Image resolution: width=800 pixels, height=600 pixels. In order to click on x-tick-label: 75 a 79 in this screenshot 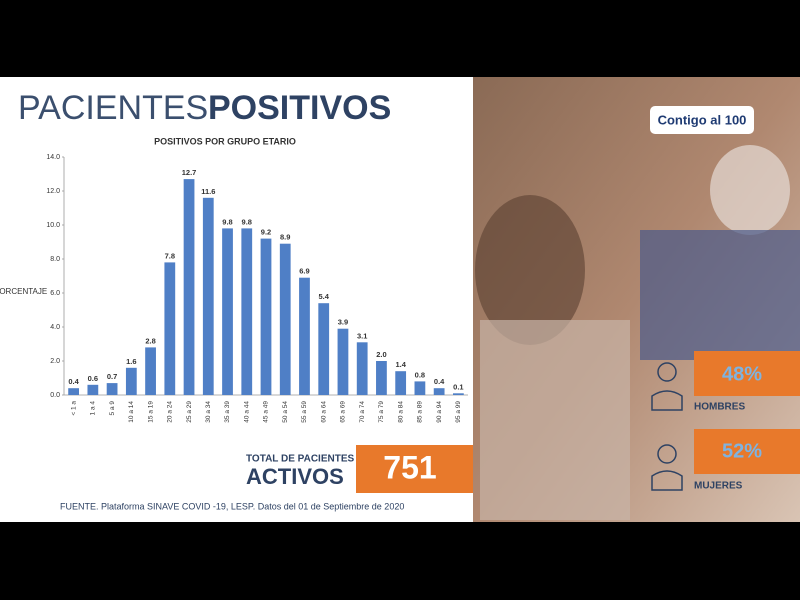, I will do `click(381, 412)`.